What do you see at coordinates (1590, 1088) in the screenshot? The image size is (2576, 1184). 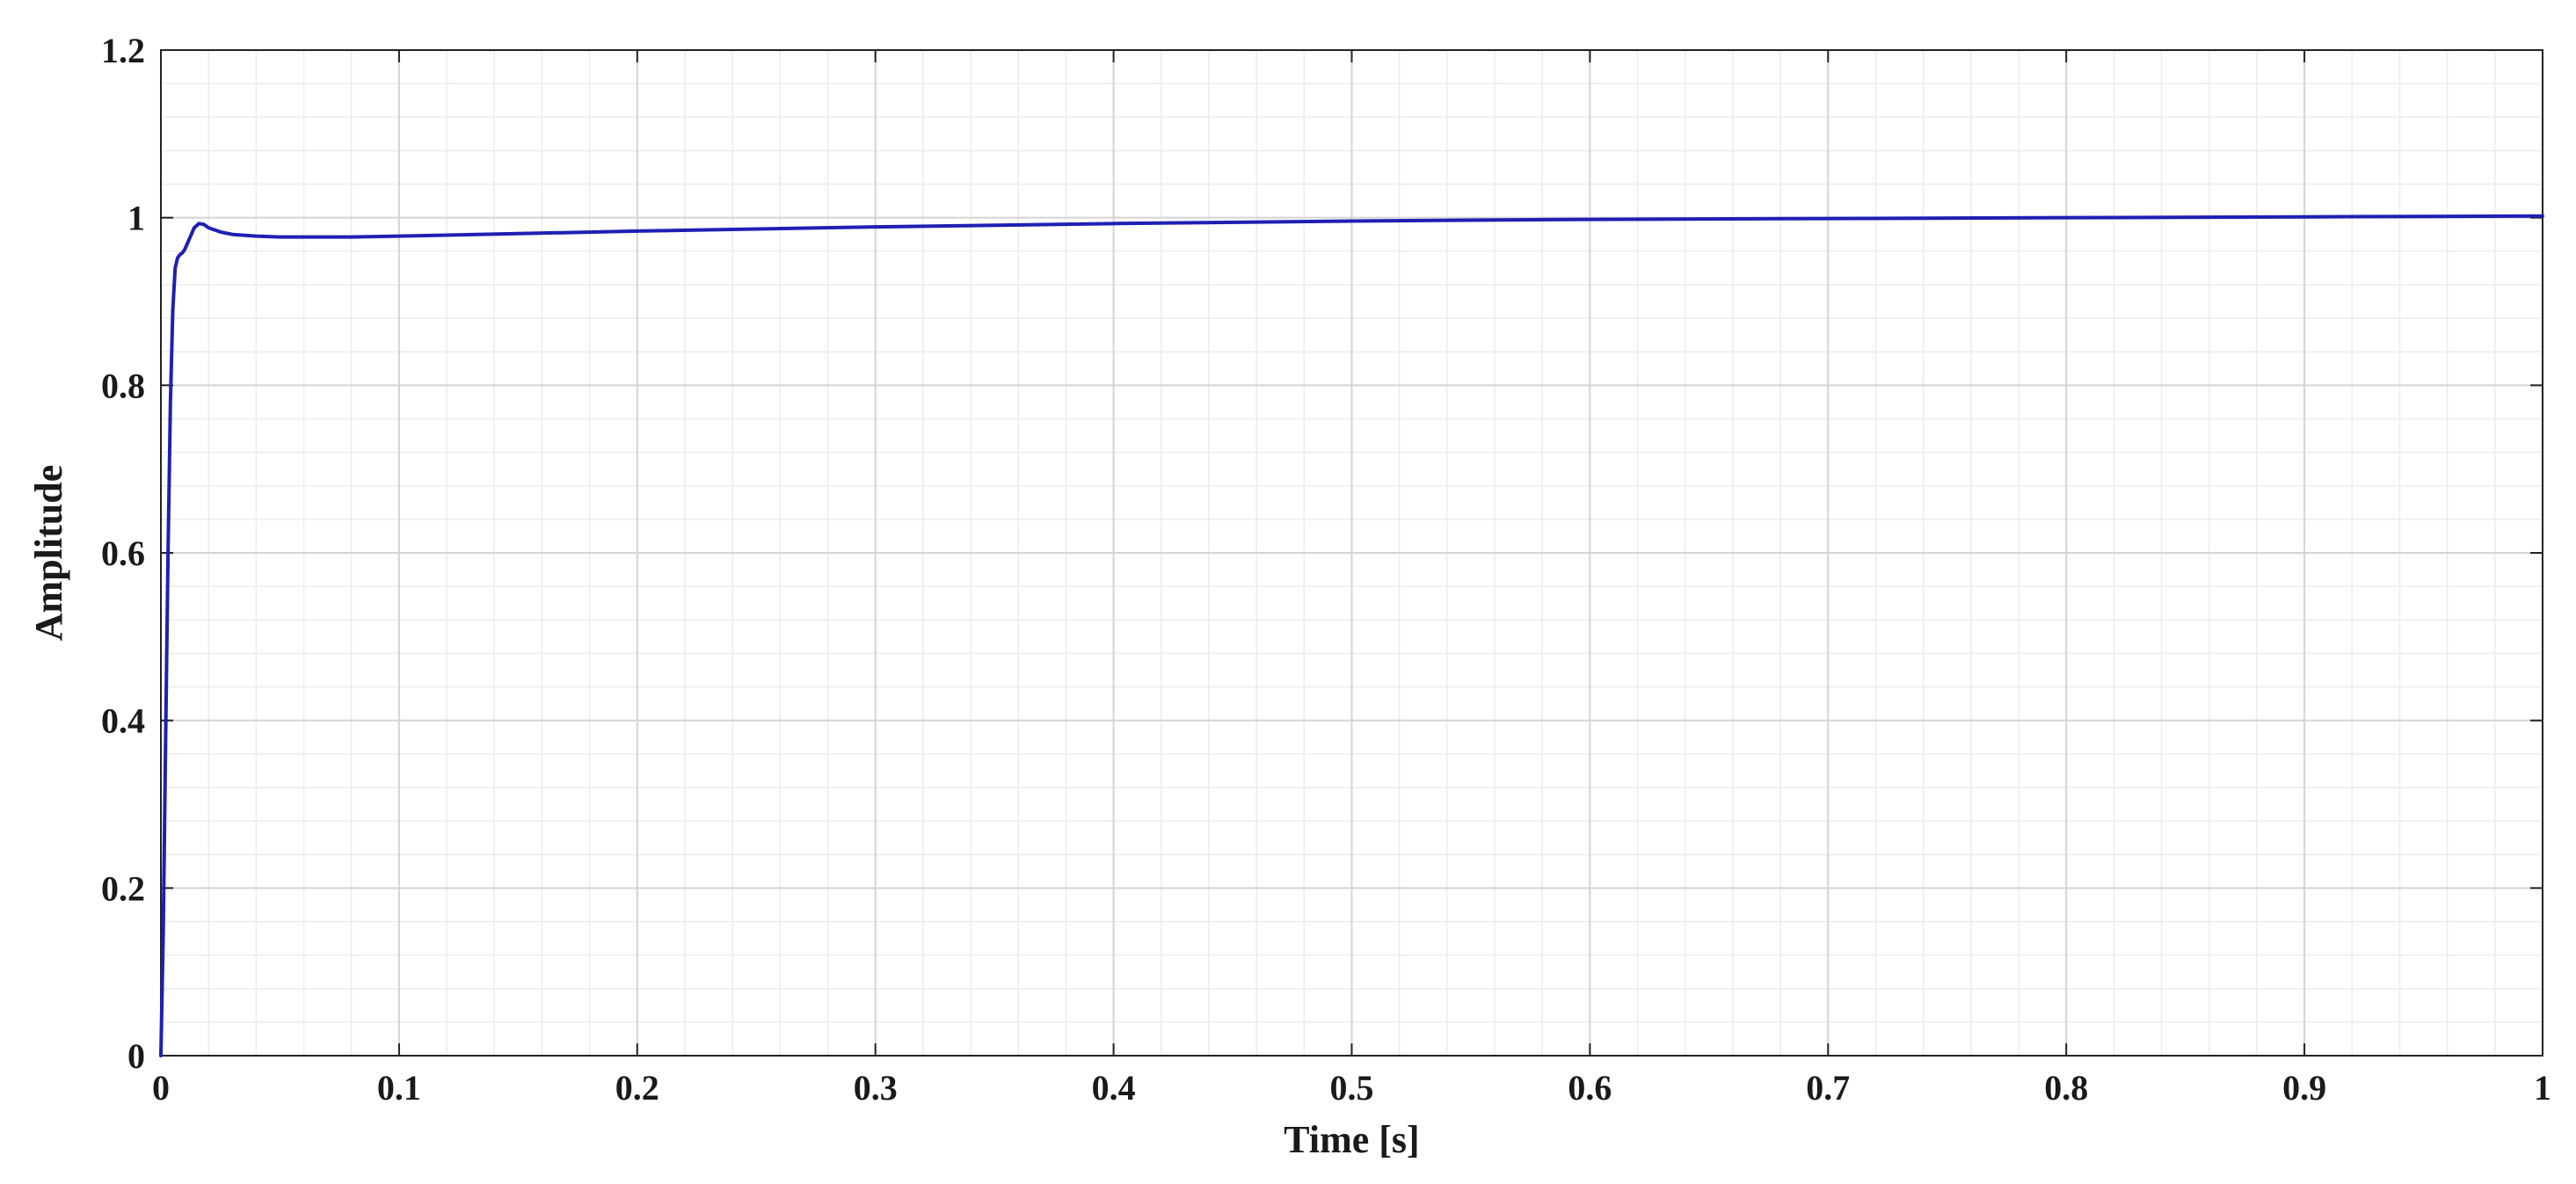 I see `x-tick-label: 0.6` at bounding box center [1590, 1088].